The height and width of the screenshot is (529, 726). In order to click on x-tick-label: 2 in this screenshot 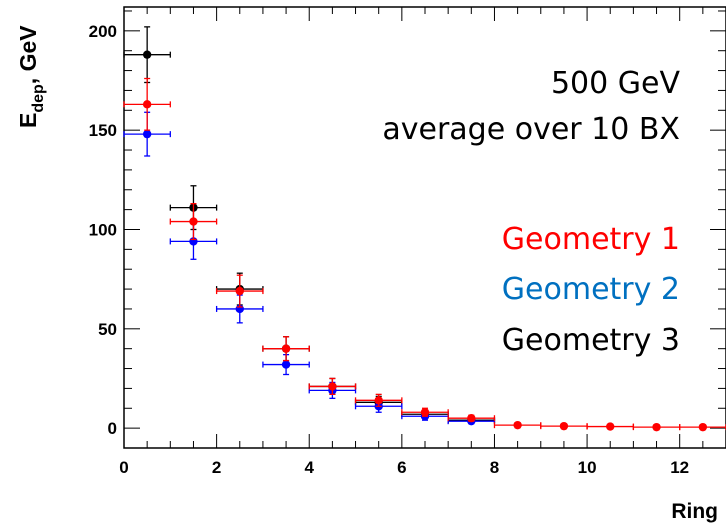, I will do `click(216, 467)`.